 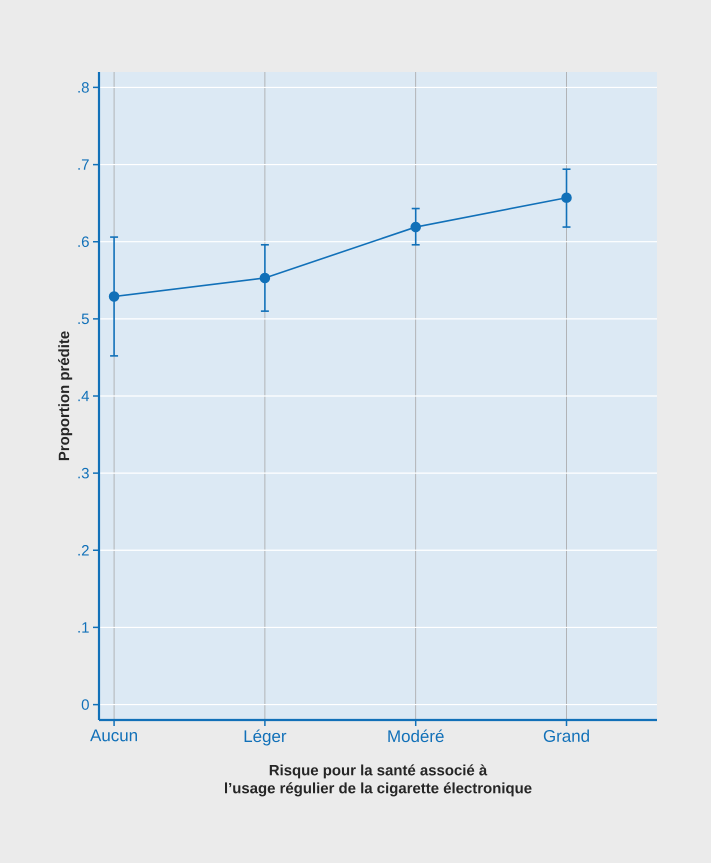 What do you see at coordinates (83, 241) in the screenshot?
I see `y-tick-label: .6` at bounding box center [83, 241].